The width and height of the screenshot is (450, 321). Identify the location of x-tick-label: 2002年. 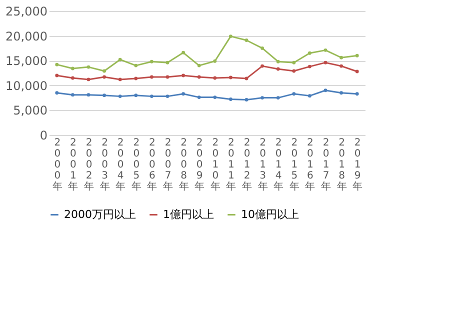
(89, 165).